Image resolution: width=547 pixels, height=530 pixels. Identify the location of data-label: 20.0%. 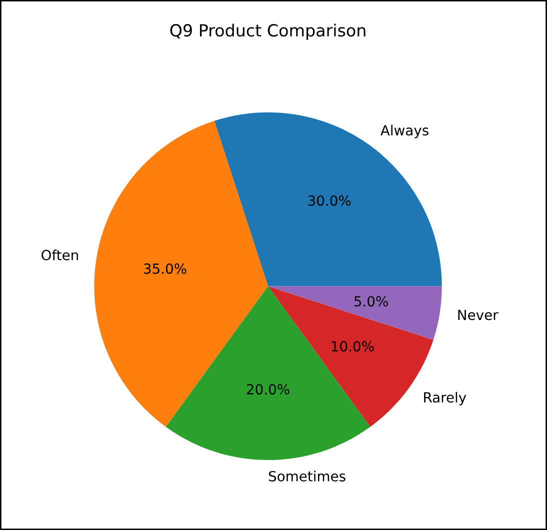
(268, 389).